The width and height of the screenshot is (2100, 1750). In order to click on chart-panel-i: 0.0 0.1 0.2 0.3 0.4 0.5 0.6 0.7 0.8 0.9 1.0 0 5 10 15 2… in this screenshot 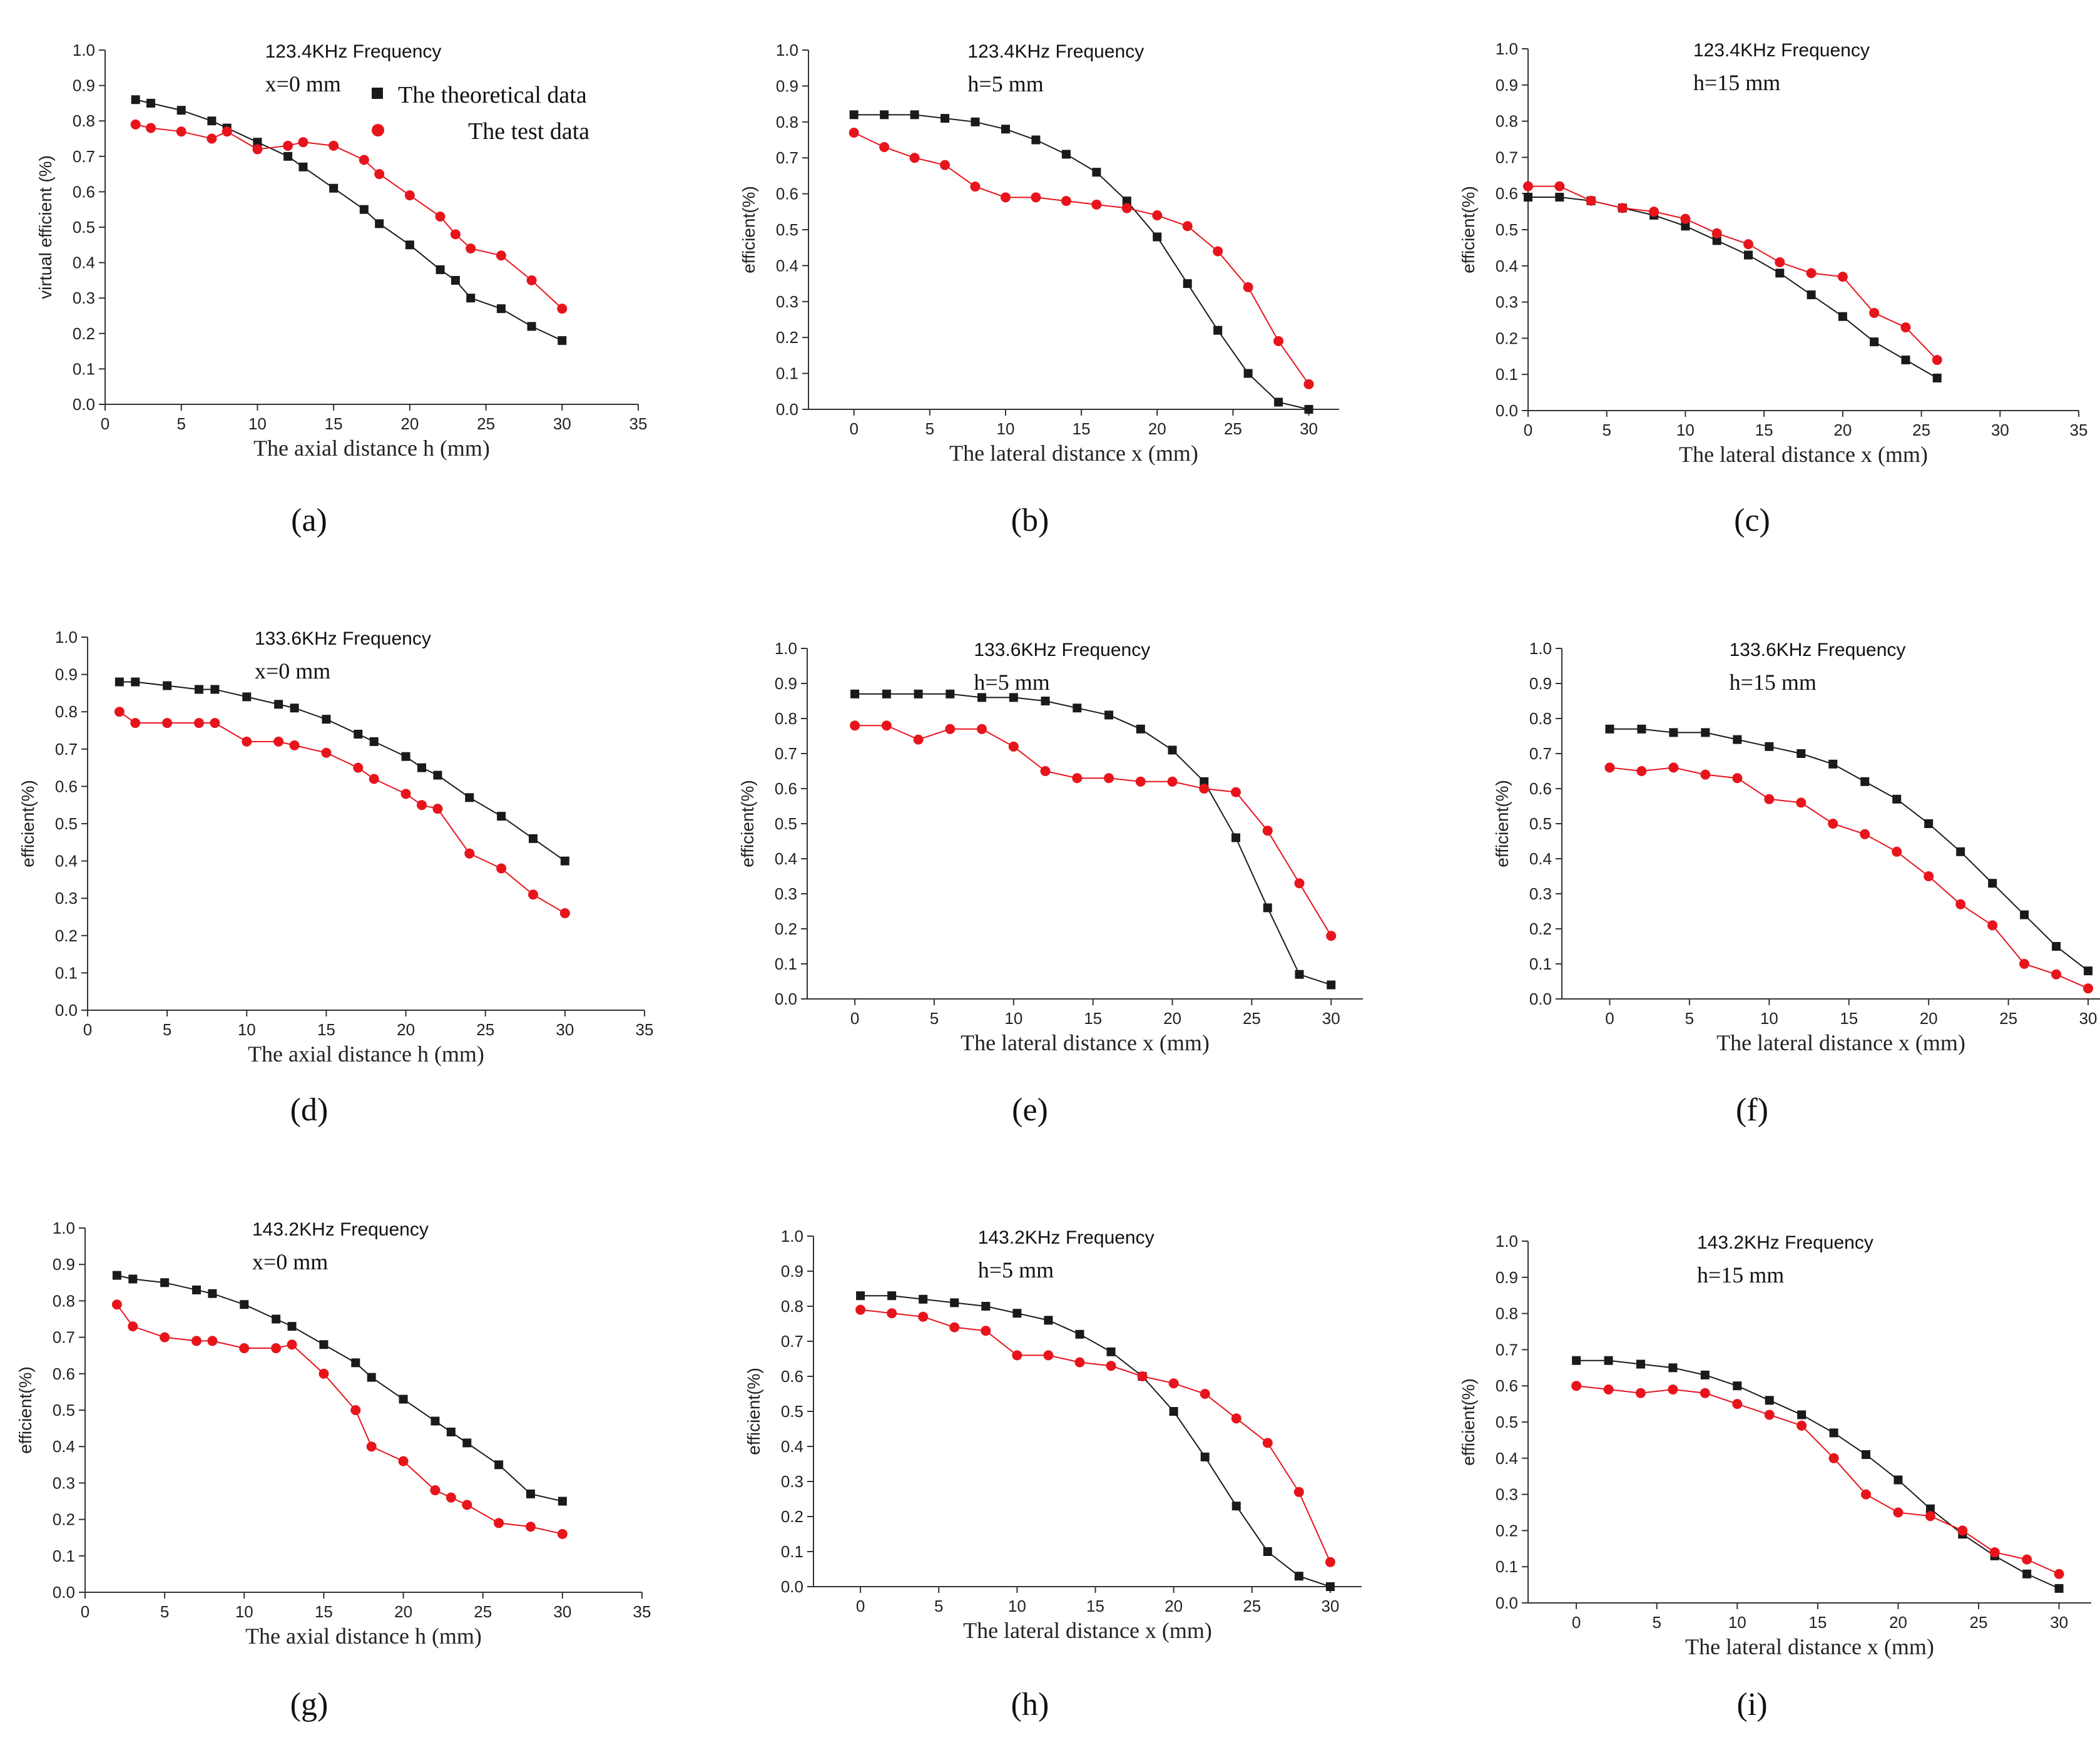, I will do `click(1775, 1477)`.